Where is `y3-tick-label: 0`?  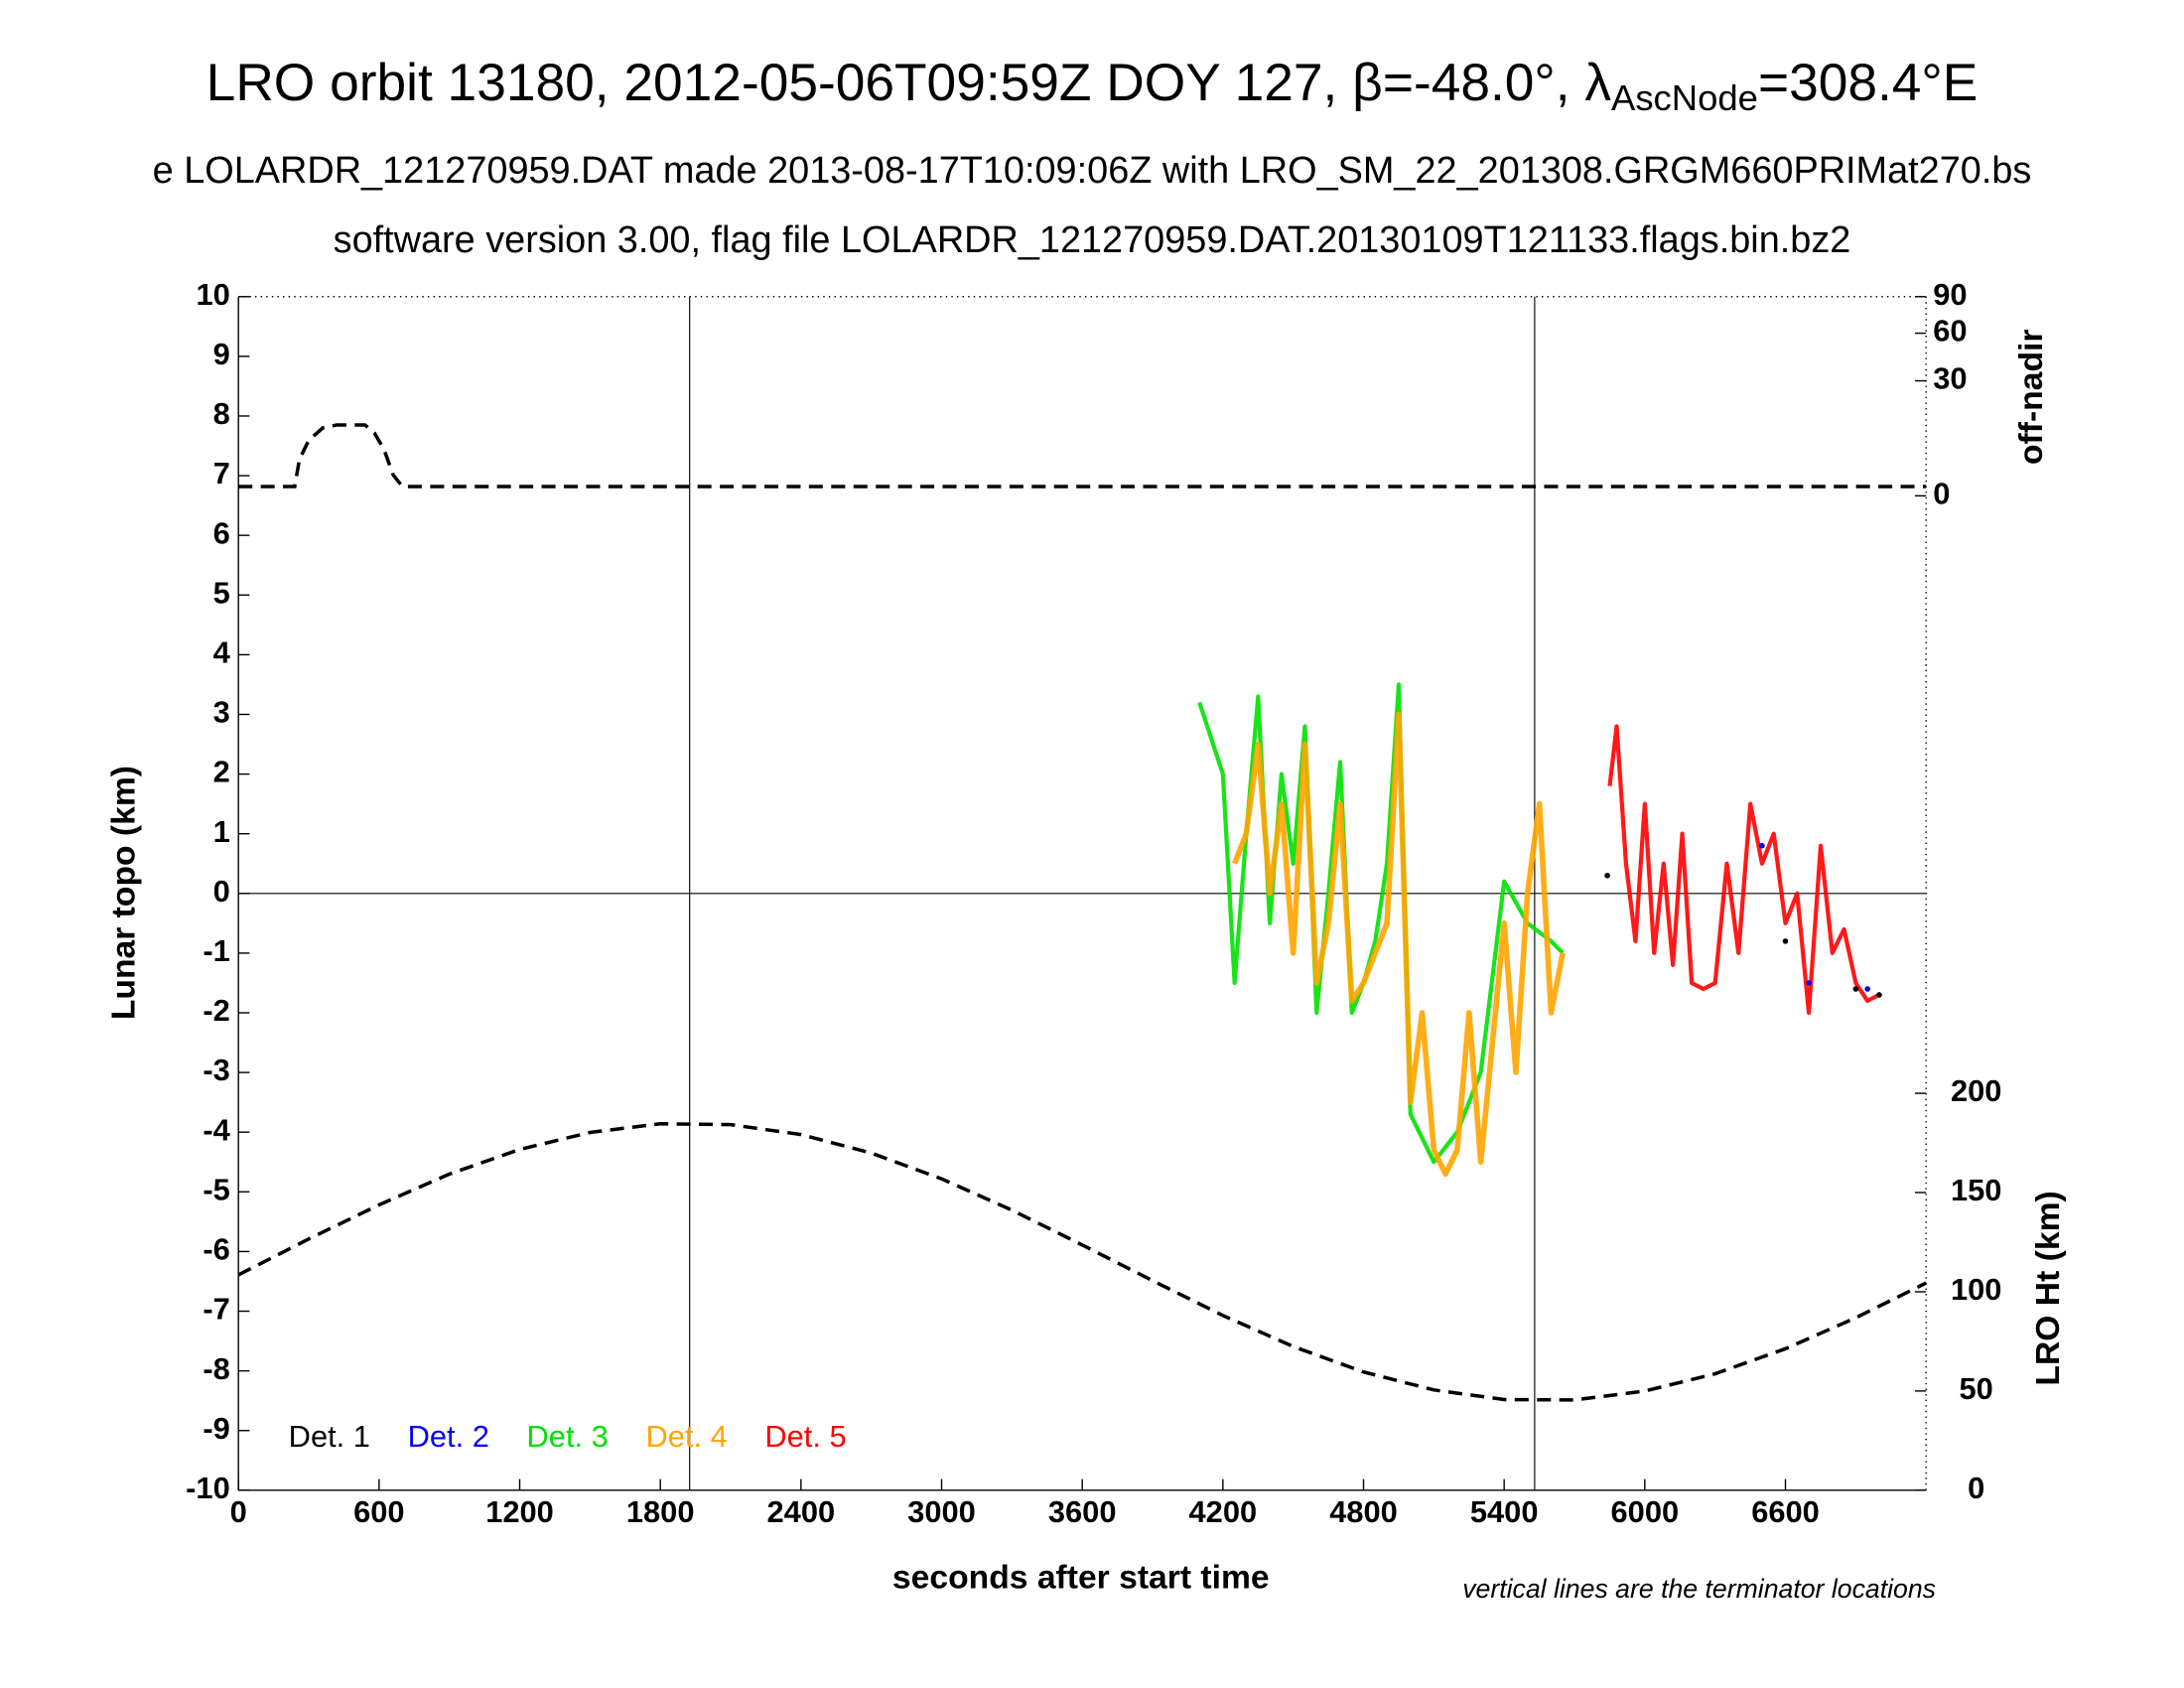 y3-tick-label: 0 is located at coordinates (1976, 1488).